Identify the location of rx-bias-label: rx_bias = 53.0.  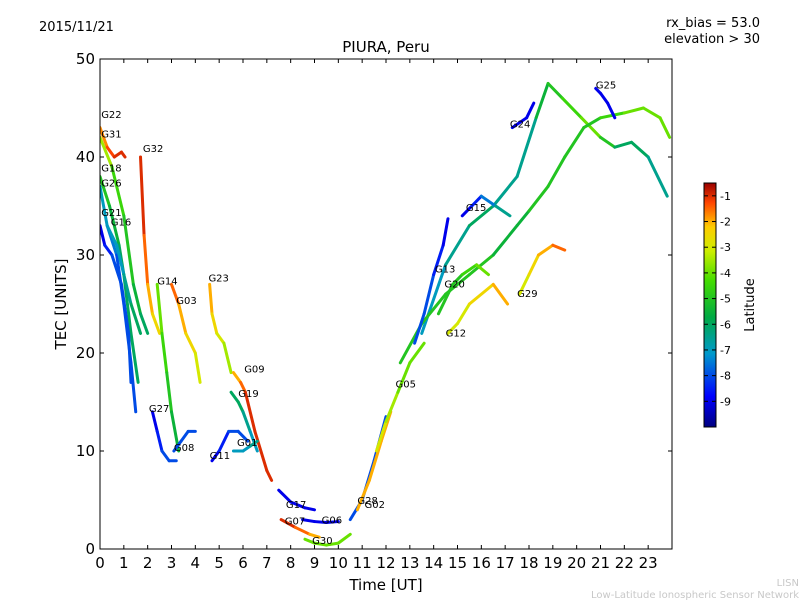
(713, 23).